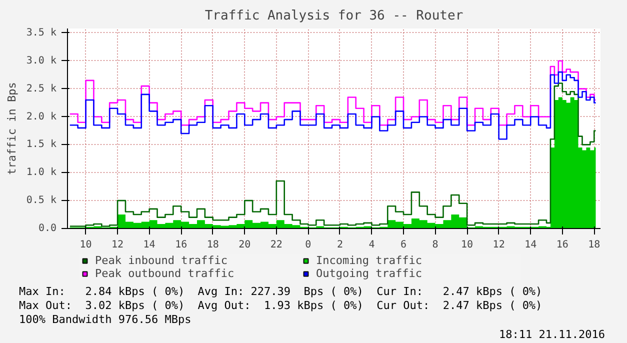 The image size is (627, 343). I want to click on text: Max In: 2.84 kBps ( 0%) Avg In: 227.39 Bps ( 0%) Cur In: 2.47 kBps ( 0%), so click(280, 291).